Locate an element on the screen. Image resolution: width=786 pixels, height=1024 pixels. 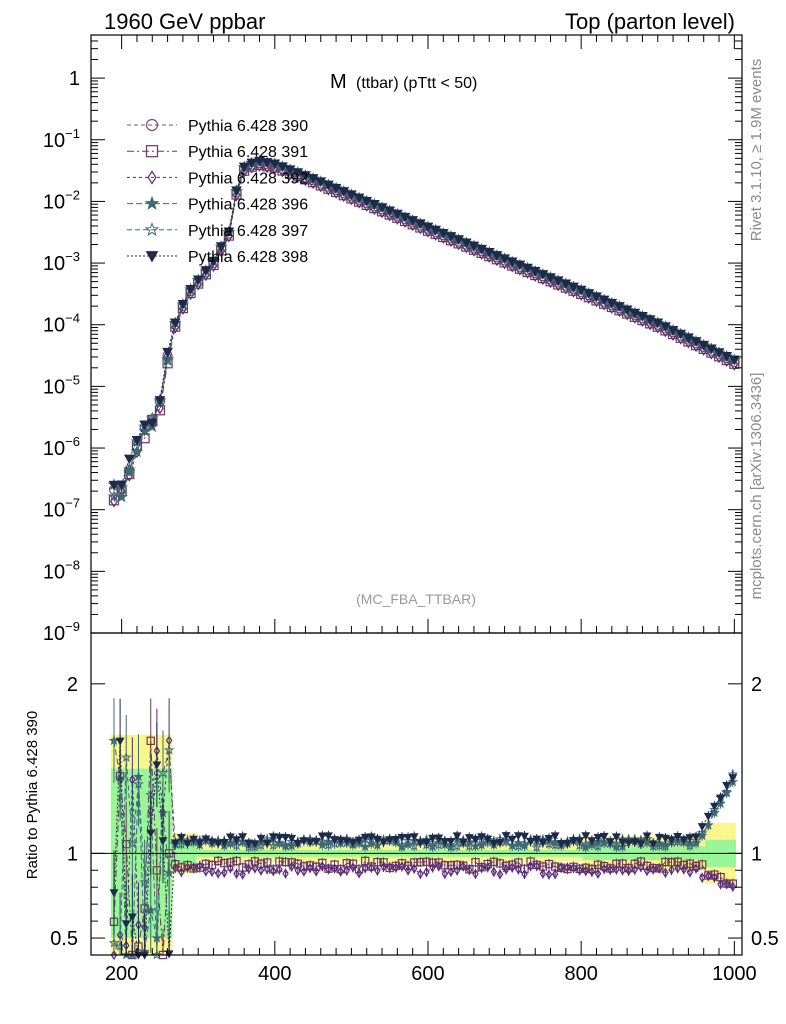
y-tick-label: 10⁻⁸ is located at coordinates (61, 570).